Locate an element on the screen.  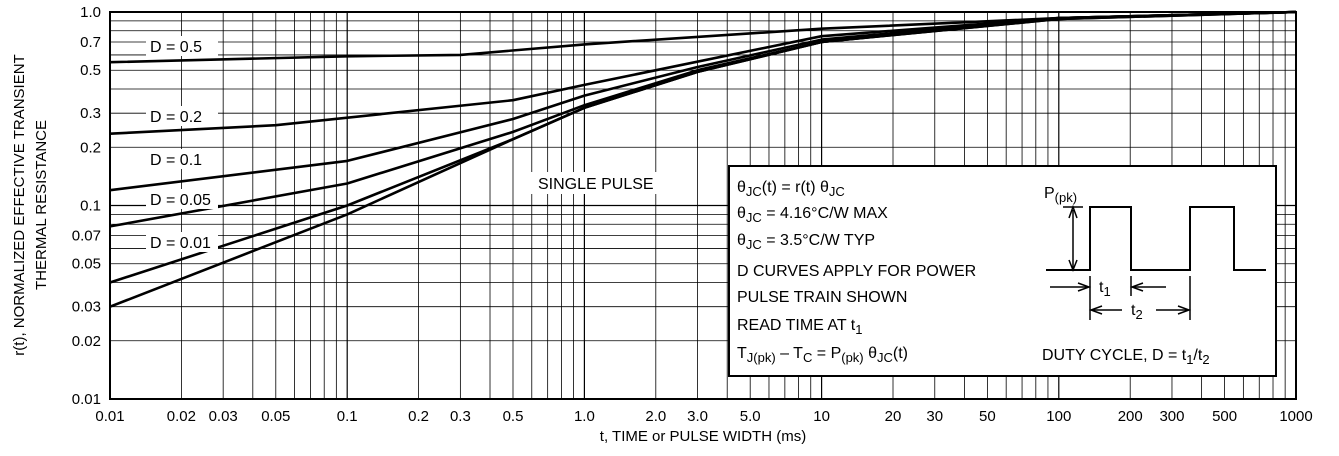
svg-text: SINGLE PULSE is located at coordinates (596, 184).